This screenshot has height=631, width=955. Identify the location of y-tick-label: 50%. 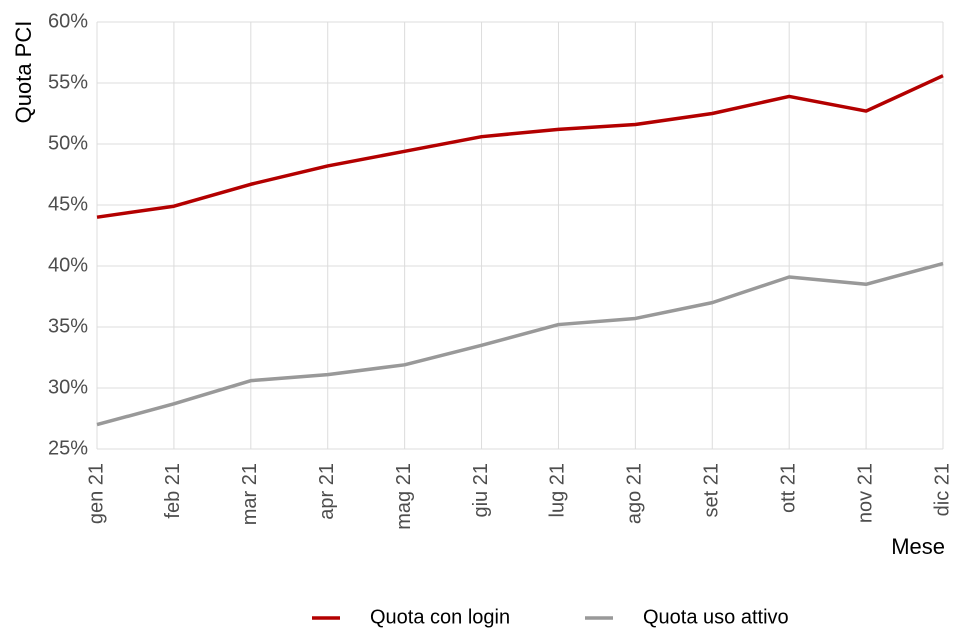
(68, 143).